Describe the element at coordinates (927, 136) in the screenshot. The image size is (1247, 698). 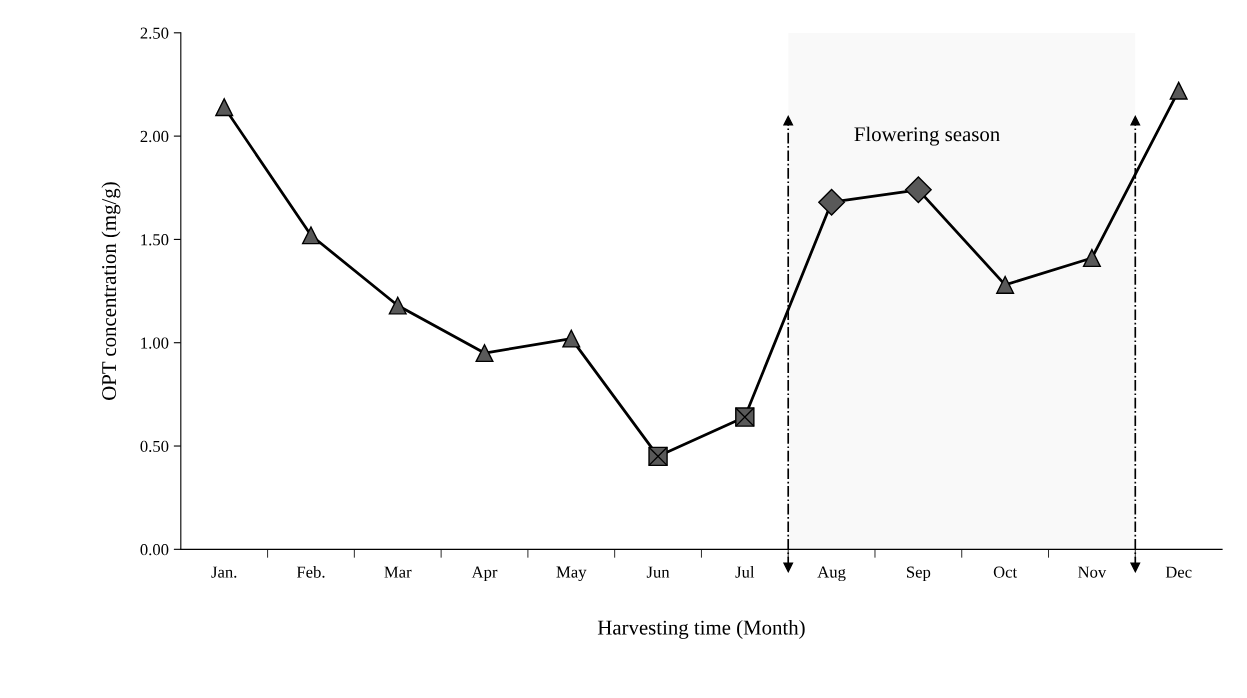
I see `band-label: Flowering season` at that location.